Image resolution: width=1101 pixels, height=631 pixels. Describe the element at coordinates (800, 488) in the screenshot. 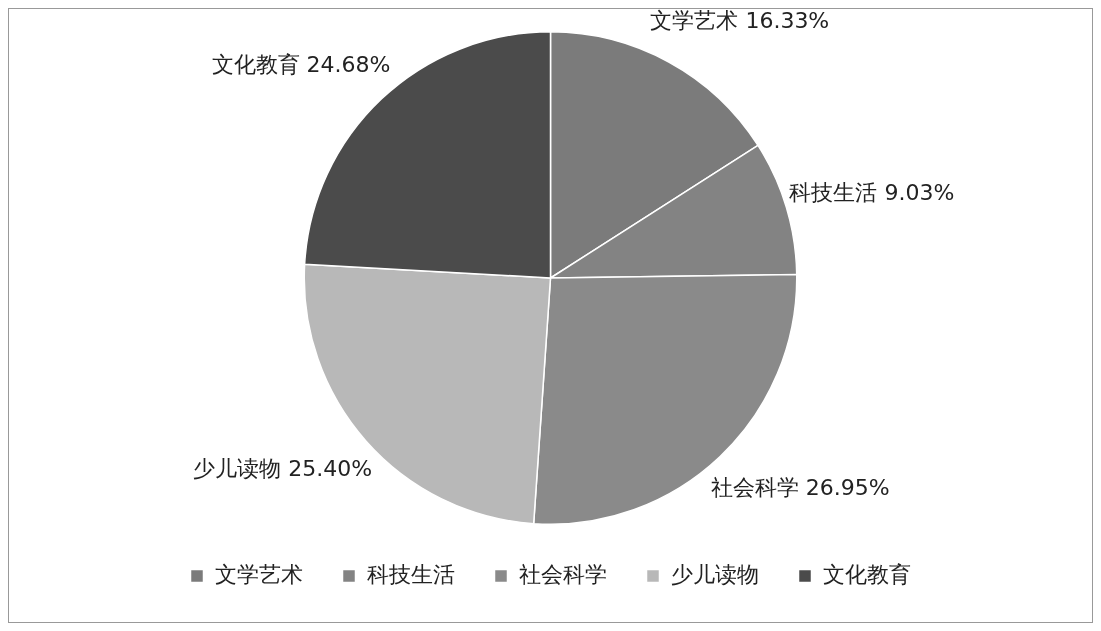

I see `category-label: 社会科学 26.95%` at that location.